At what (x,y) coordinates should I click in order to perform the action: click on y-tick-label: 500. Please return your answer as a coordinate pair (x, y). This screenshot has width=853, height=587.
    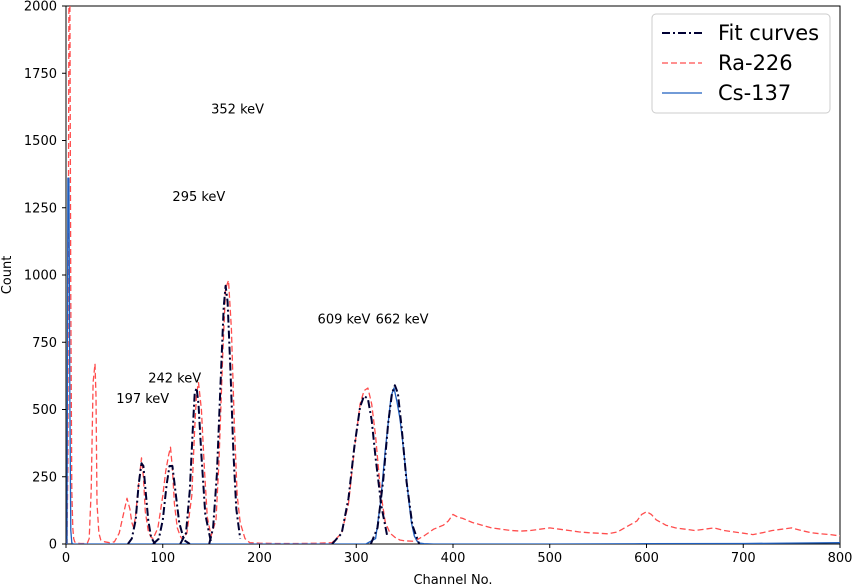
    Looking at the image, I should click on (44, 410).